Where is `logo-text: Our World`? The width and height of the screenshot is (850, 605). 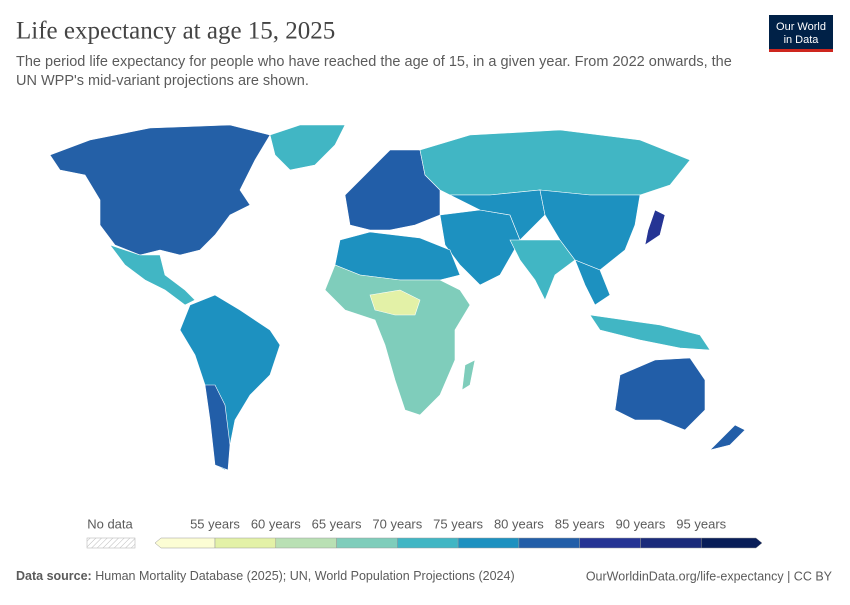 logo-text: Our World is located at coordinates (801, 27).